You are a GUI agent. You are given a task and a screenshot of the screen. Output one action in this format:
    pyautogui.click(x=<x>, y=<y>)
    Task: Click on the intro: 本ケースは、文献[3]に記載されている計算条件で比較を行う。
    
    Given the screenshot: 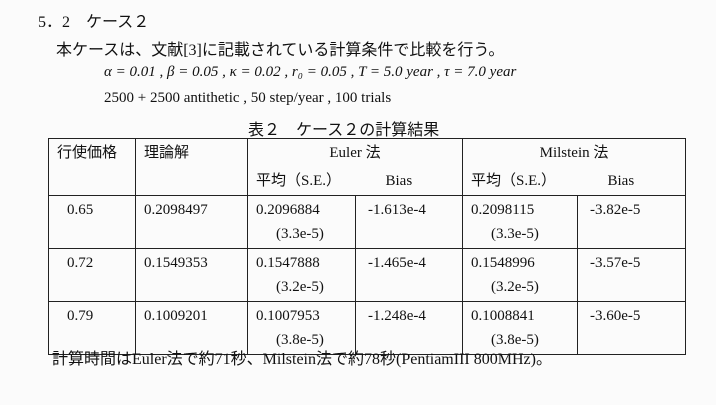 What is the action you would take?
    pyautogui.click(x=280, y=50)
    